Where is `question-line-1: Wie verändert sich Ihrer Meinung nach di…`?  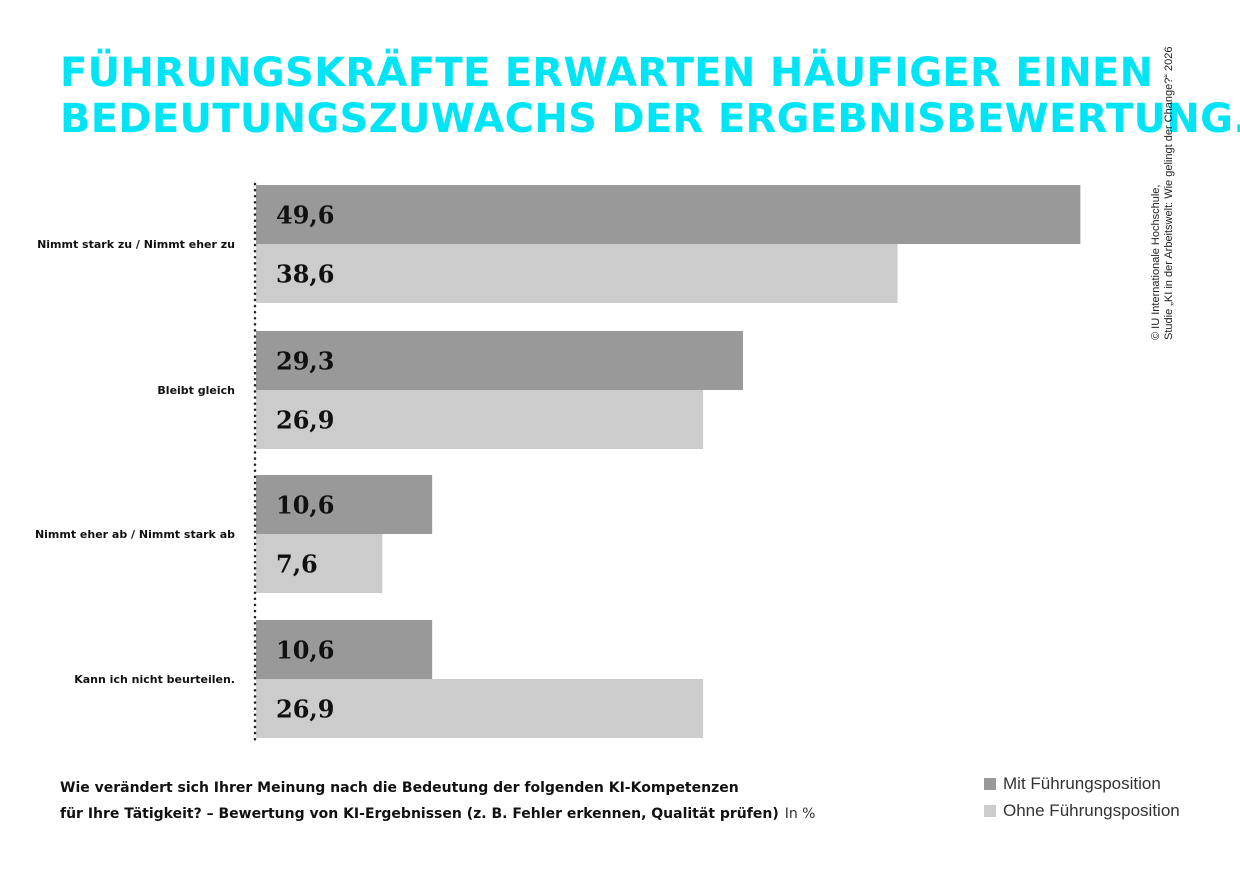
question-line-1: Wie verändert sich Ihrer Meinung nach di… is located at coordinates (399, 788).